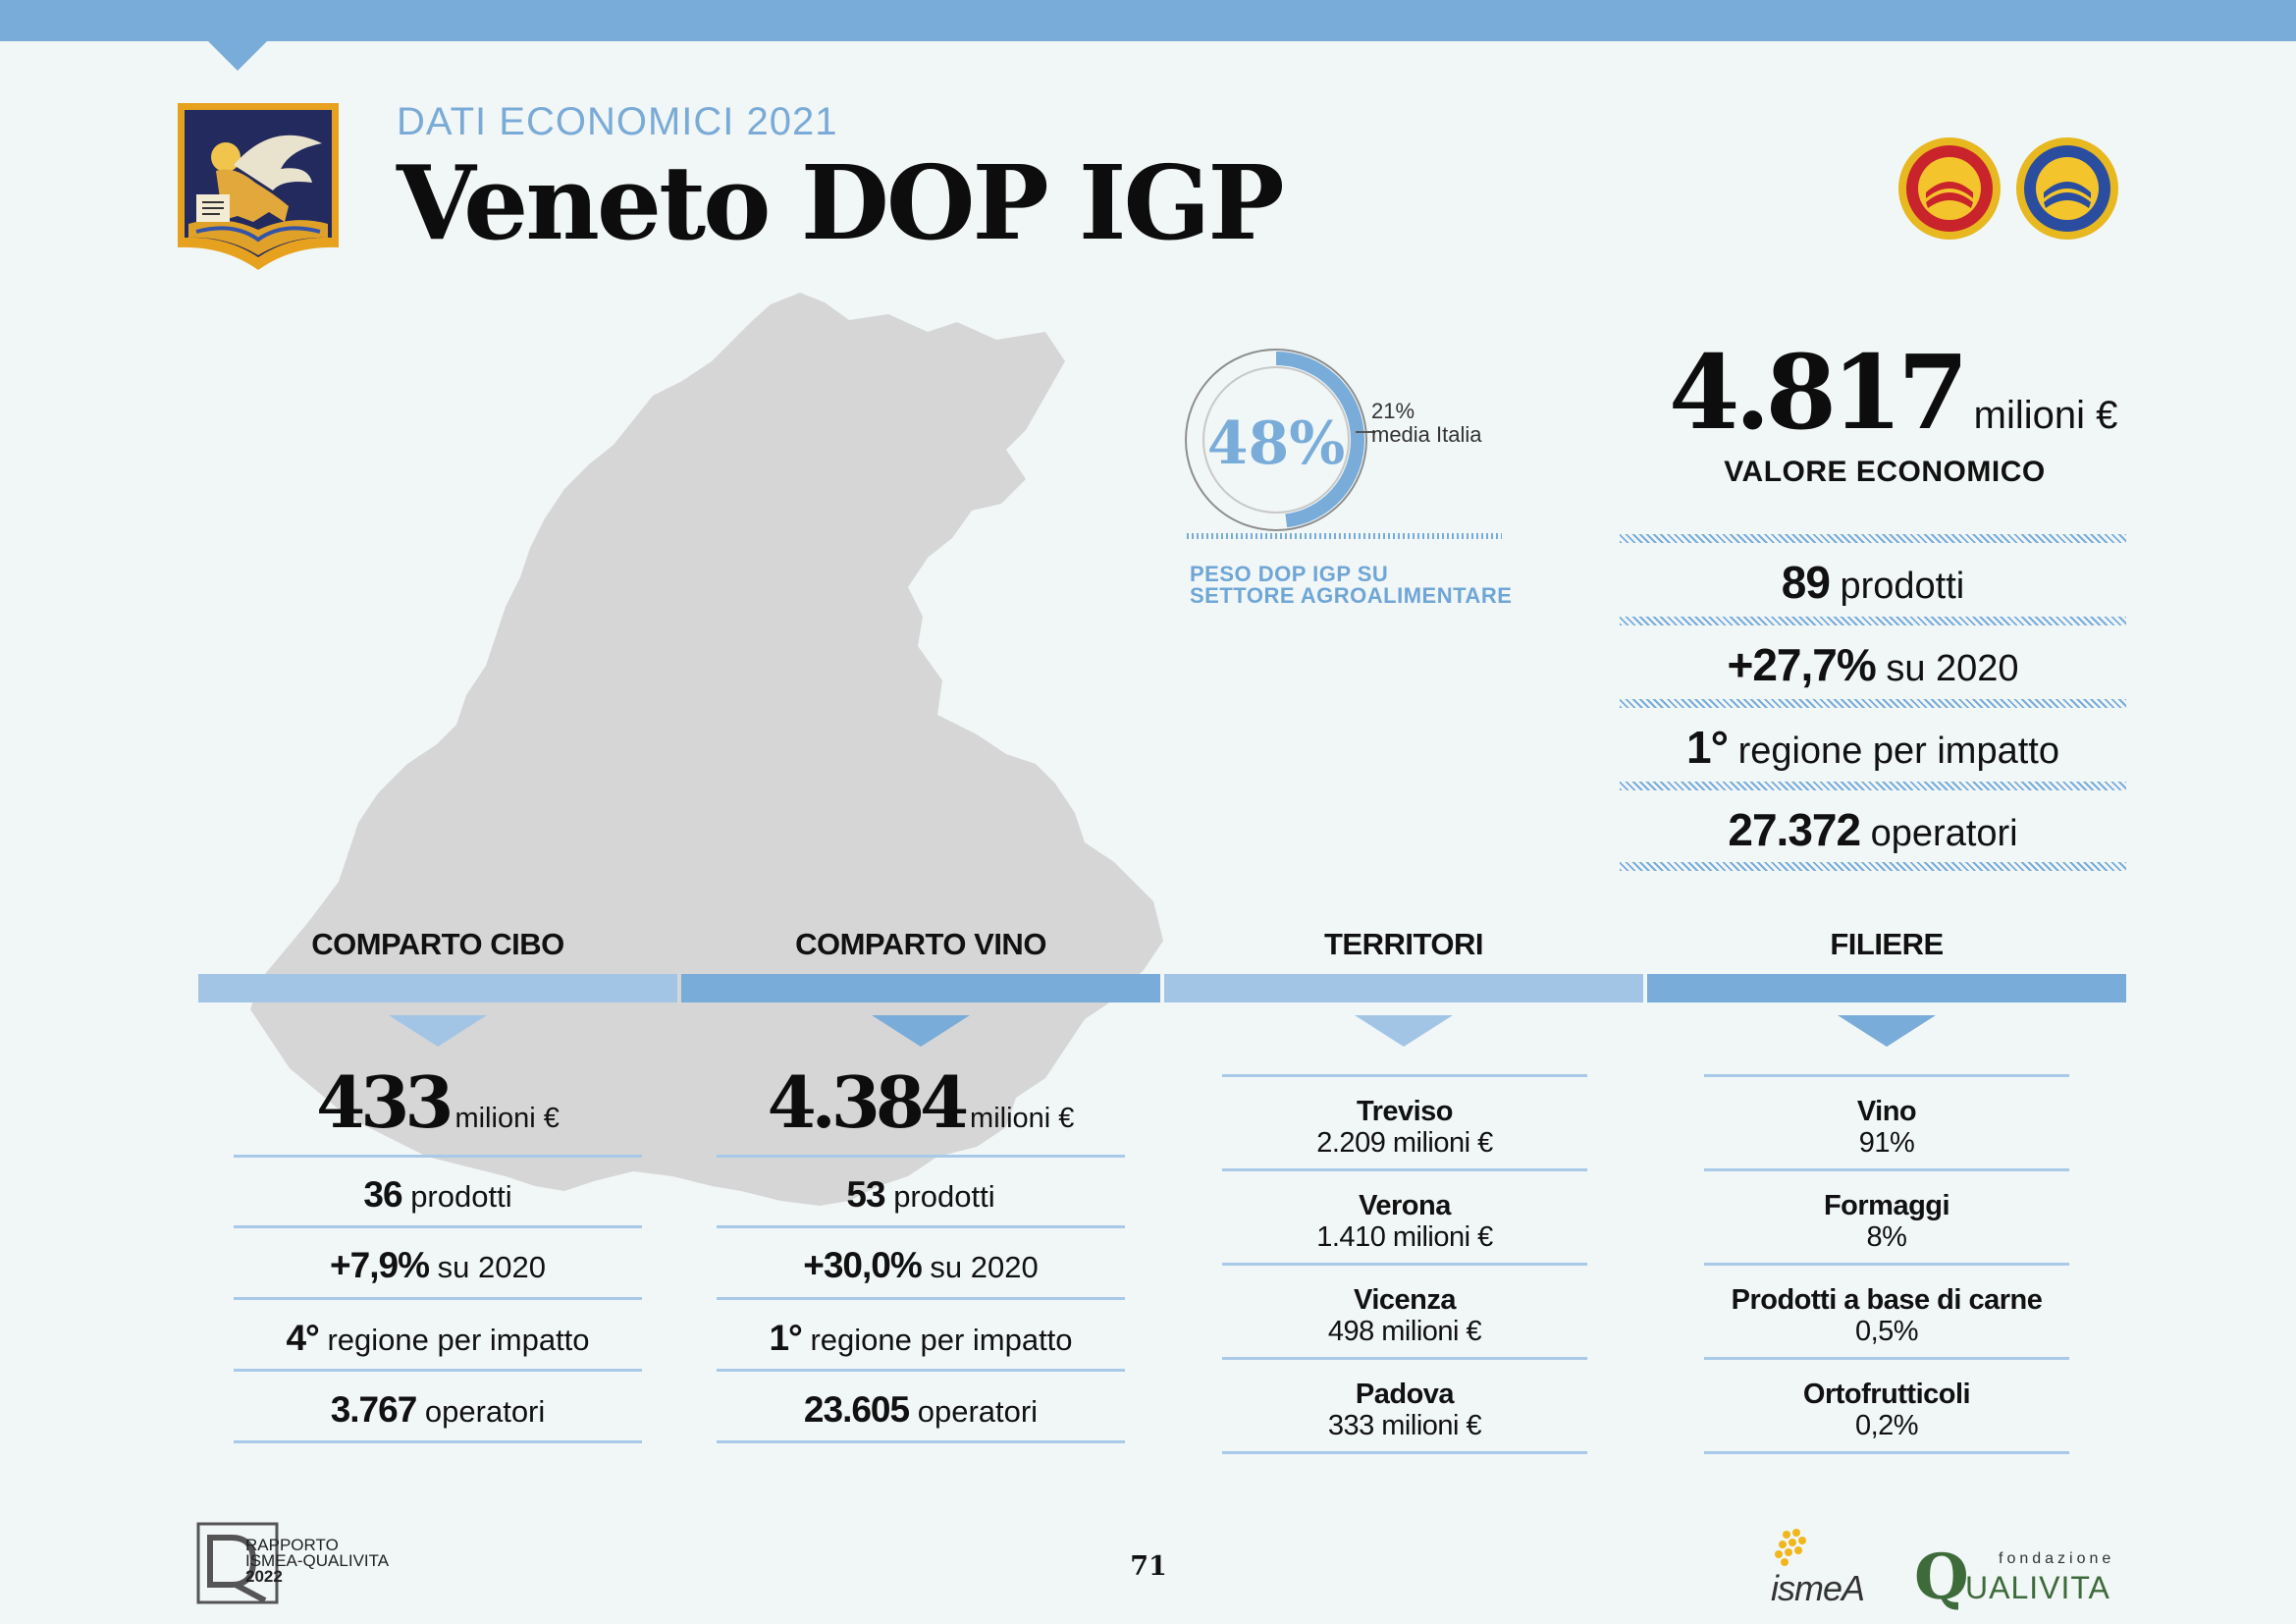 This screenshot has width=2296, height=1624. I want to click on filiere-item: Vino 91%, so click(1886, 1127).